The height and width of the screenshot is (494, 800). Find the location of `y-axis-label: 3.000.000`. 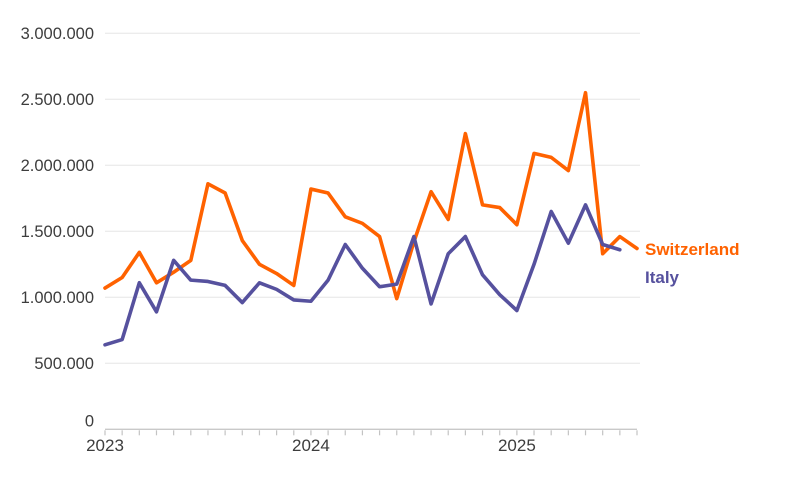

y-axis-label: 3.000.000 is located at coordinates (57, 34).